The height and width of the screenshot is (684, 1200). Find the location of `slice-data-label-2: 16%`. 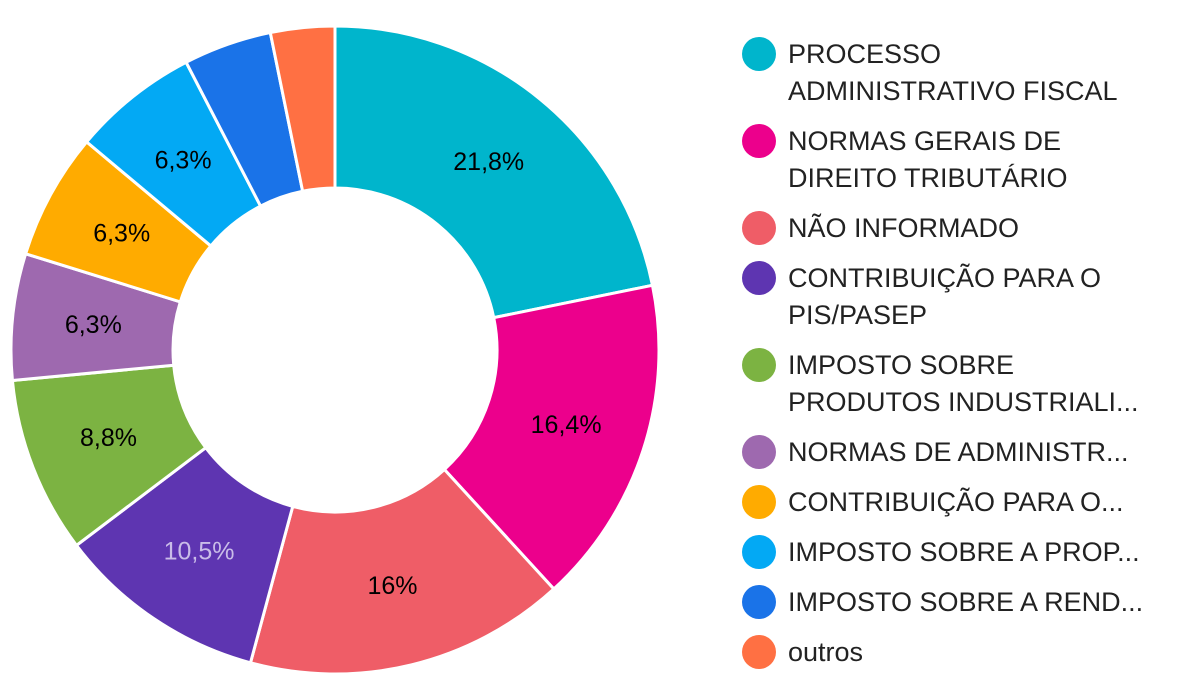

slice-data-label-2: 16% is located at coordinates (392, 586).